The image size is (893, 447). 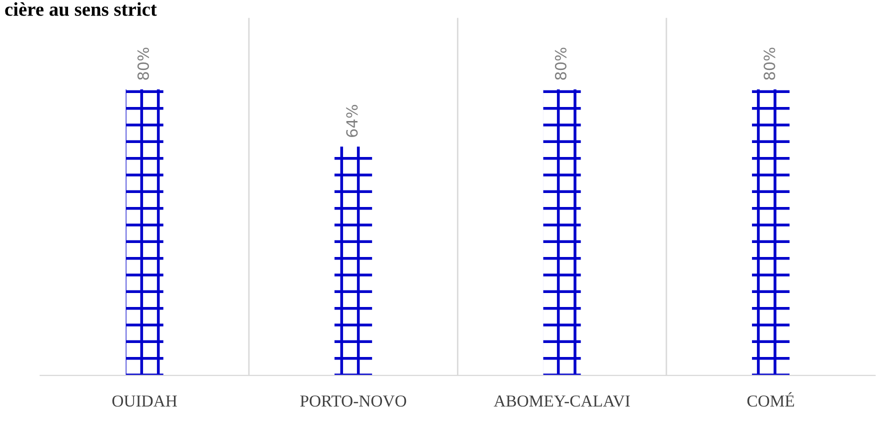 What do you see at coordinates (144, 401) in the screenshot?
I see `x-tick-label: OUIDAH` at bounding box center [144, 401].